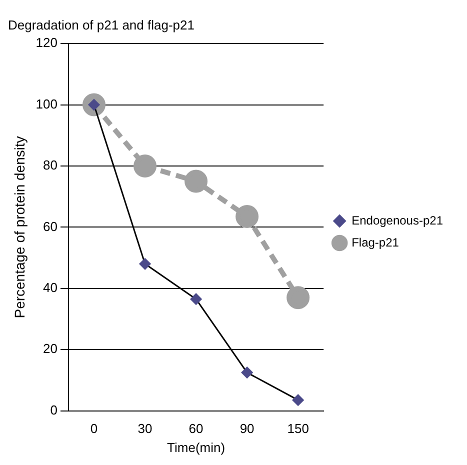 The height and width of the screenshot is (465, 467). What do you see at coordinates (54, 410) in the screenshot?
I see `y-tick-label: 0` at bounding box center [54, 410].